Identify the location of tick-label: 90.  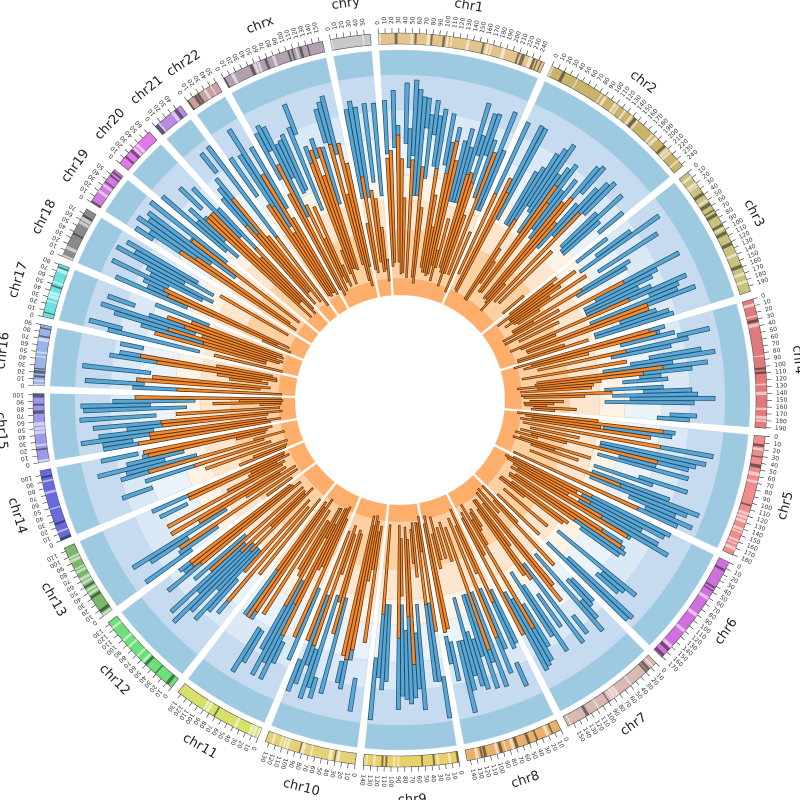
(708, 622).